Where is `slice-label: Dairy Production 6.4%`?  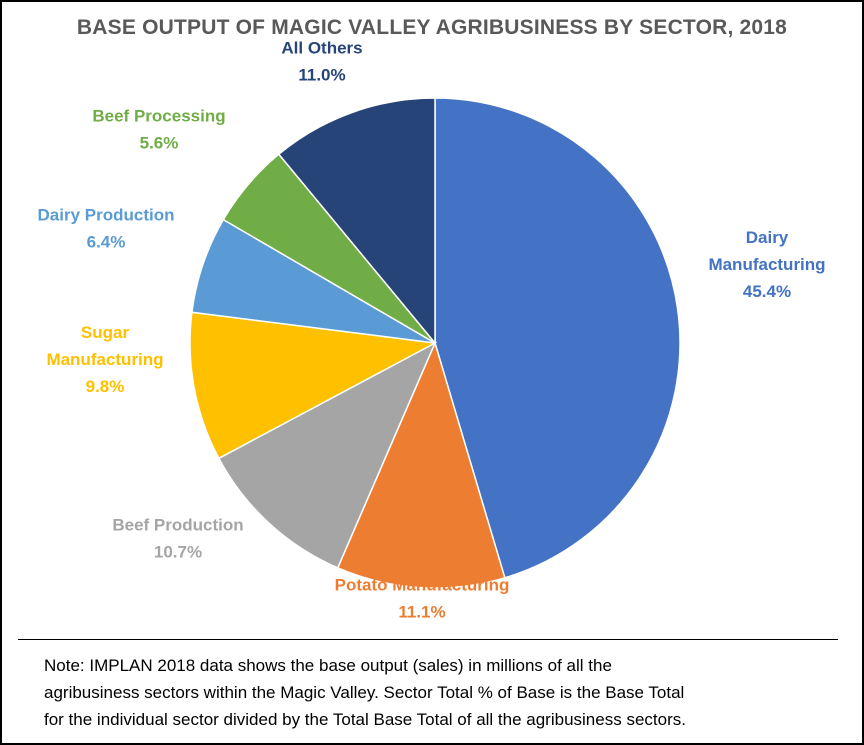 slice-label: Dairy Production 6.4% is located at coordinates (106, 229).